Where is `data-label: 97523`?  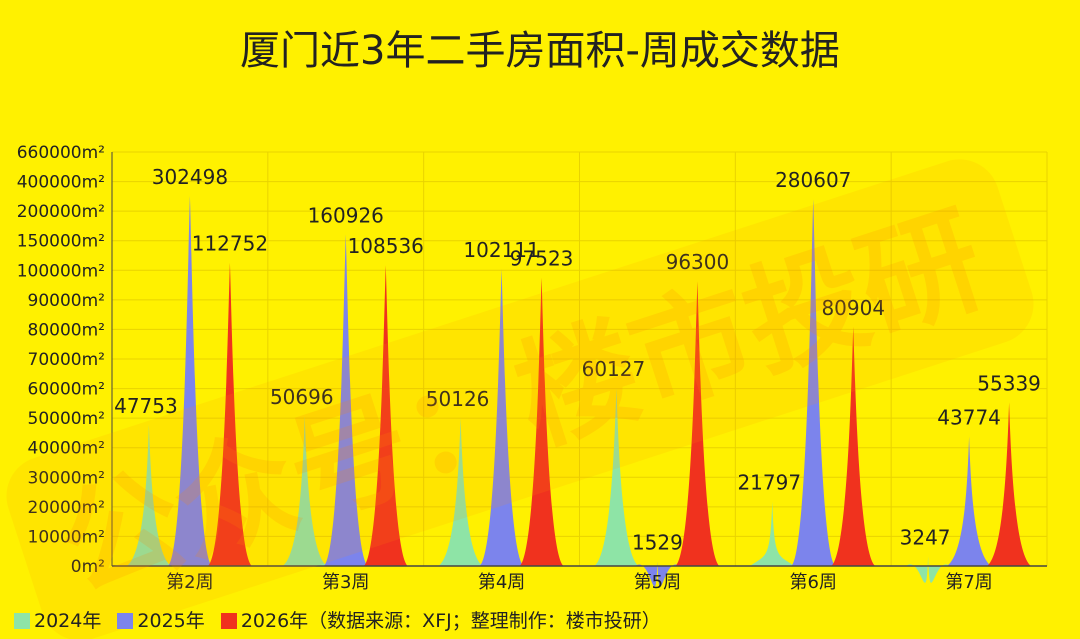
data-label: 97523 is located at coordinates (542, 259).